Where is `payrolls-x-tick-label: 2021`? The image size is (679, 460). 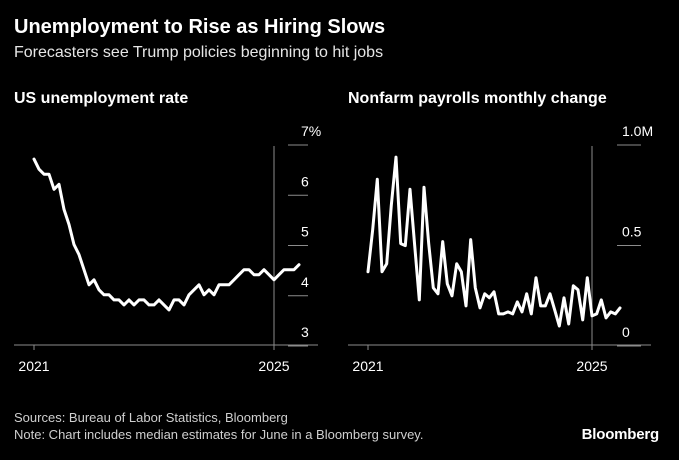
payrolls-x-tick-label: 2021 is located at coordinates (367, 366).